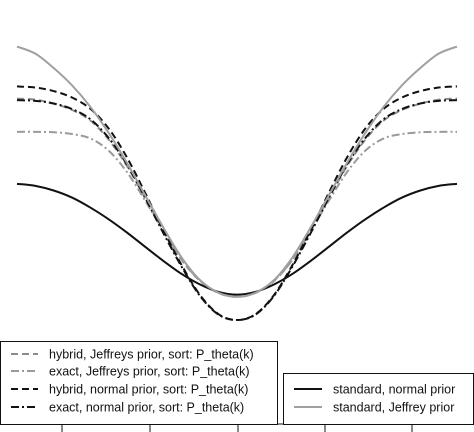 Image resolution: width=474 pixels, height=432 pixels. Describe the element at coordinates (148, 390) in the screenshot. I see `legend-label-3: hybrid, normal prior, sort: P_theta(k)` at that location.